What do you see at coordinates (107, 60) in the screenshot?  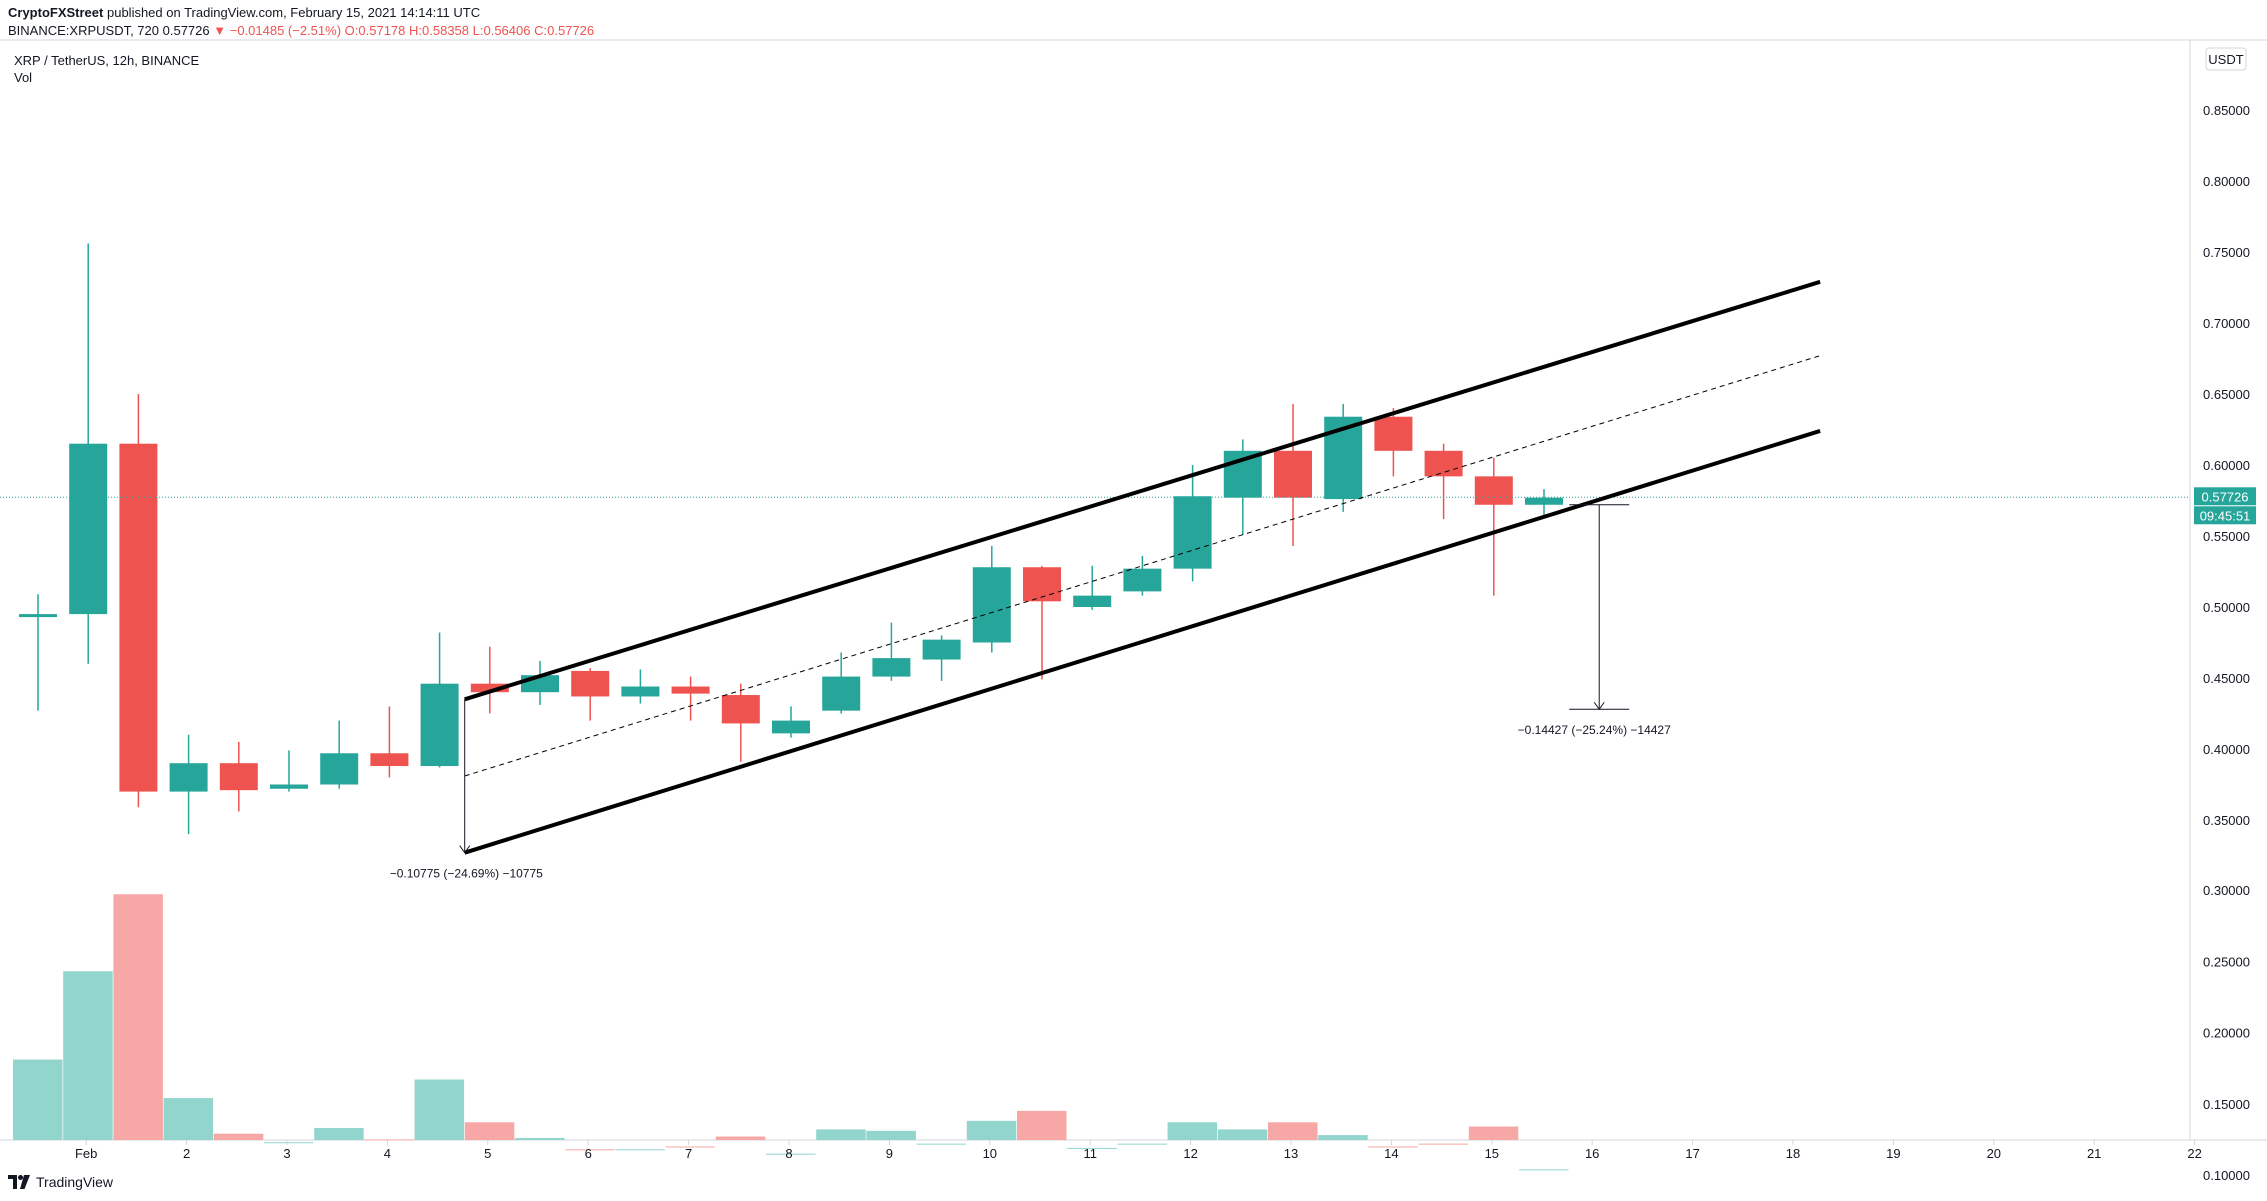 I see `chart-title: XRP / TetherUS, 12h, BINANCE` at bounding box center [107, 60].